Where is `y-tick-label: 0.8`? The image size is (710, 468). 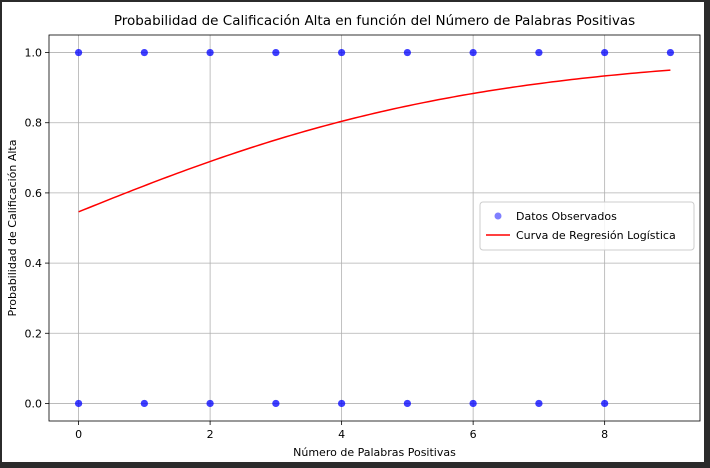 y-tick-label: 0.8 is located at coordinates (34, 123).